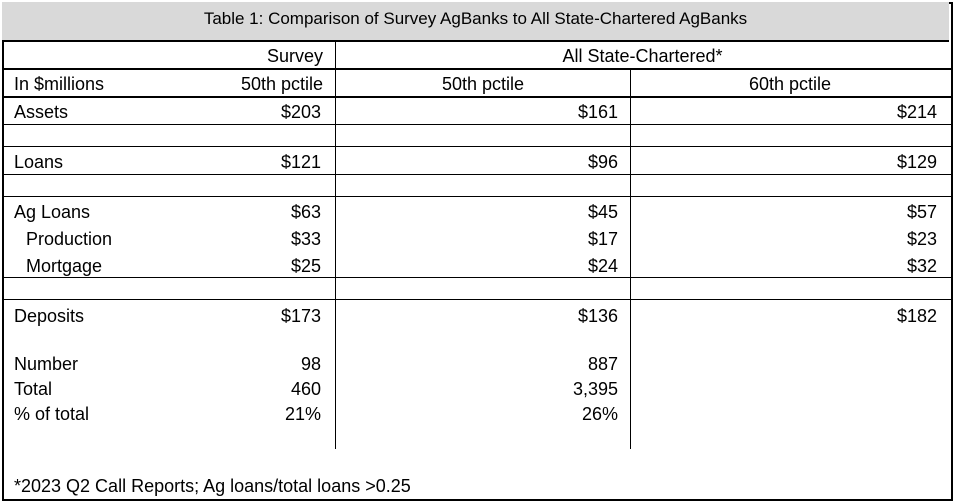 This screenshot has height=503, width=955. Describe the element at coordinates (602, 212) in the screenshot. I see `cell-all50: $45` at that location.